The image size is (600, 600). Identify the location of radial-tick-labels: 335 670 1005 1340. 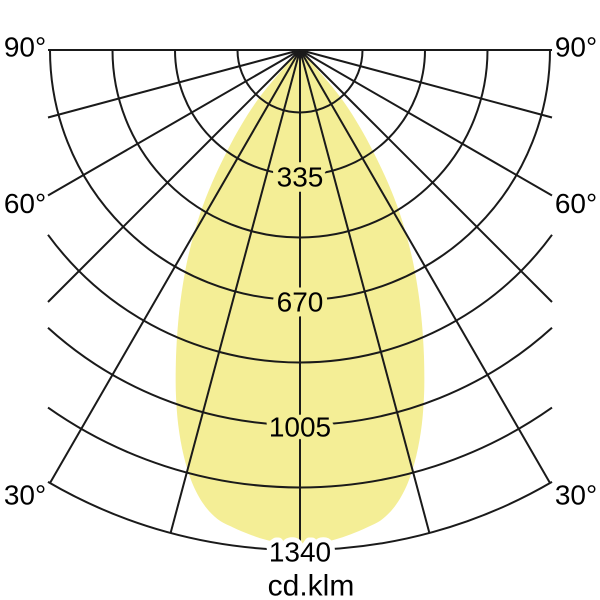
(300, 365).